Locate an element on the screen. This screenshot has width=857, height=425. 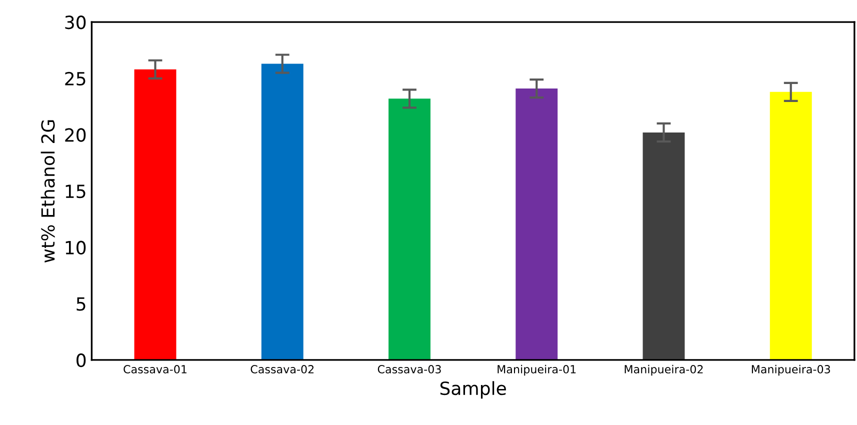
y-tick-label: 20 is located at coordinates (75, 135).